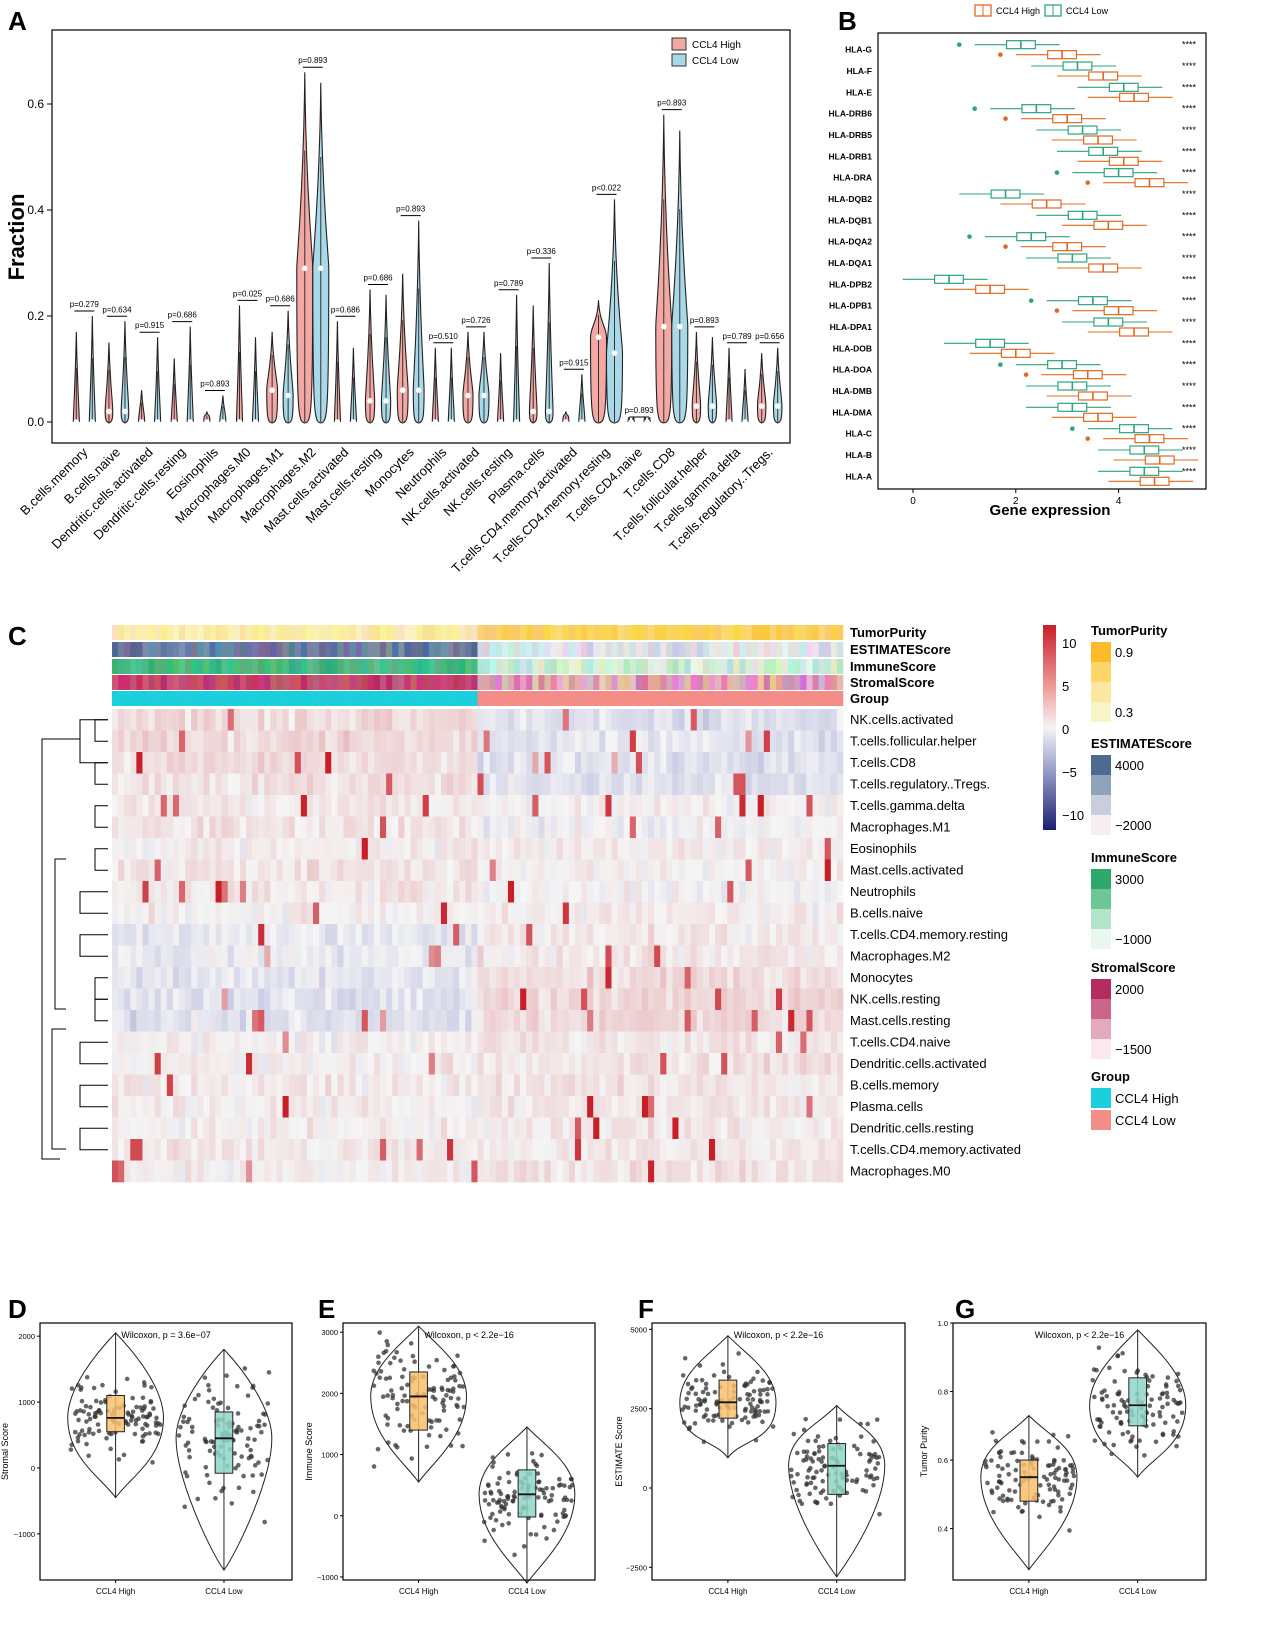 The height and width of the screenshot is (1638, 1266). Describe the element at coordinates (1057, 172) in the screenshot. I see `outlier-point` at that location.